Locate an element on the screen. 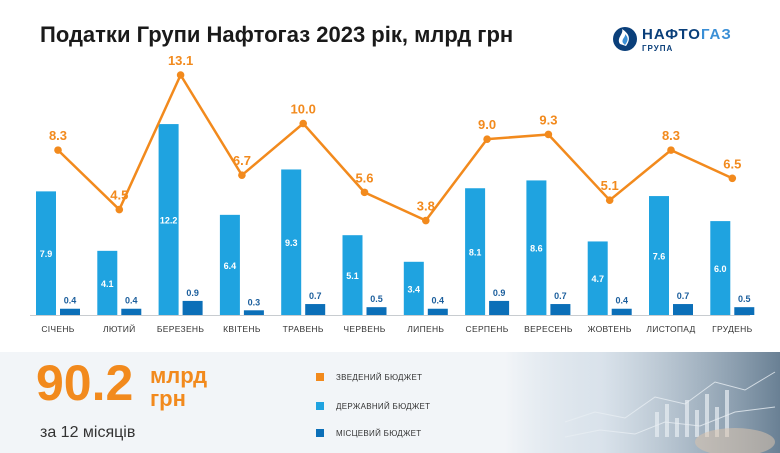 This screenshot has height=453, width=780. logo-name: НАФТОГАЗ is located at coordinates (687, 34).